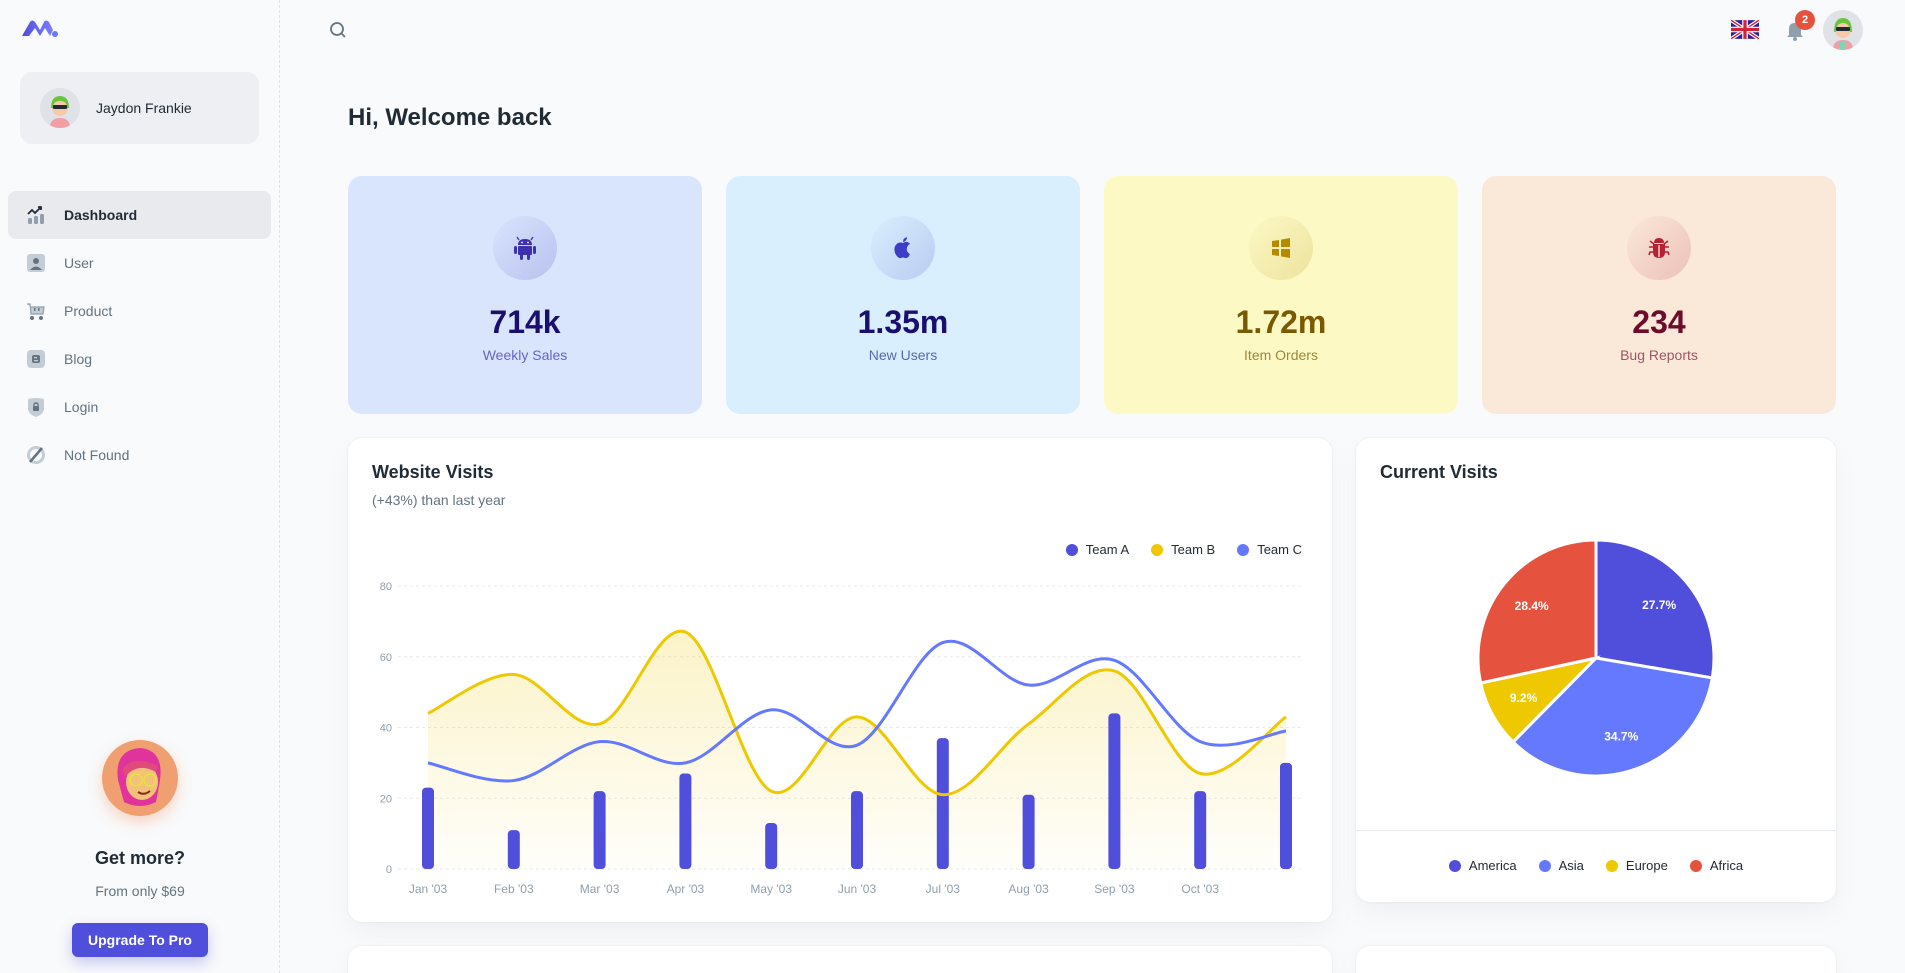  I want to click on x-tick-label: Sep '03, so click(1114, 889).